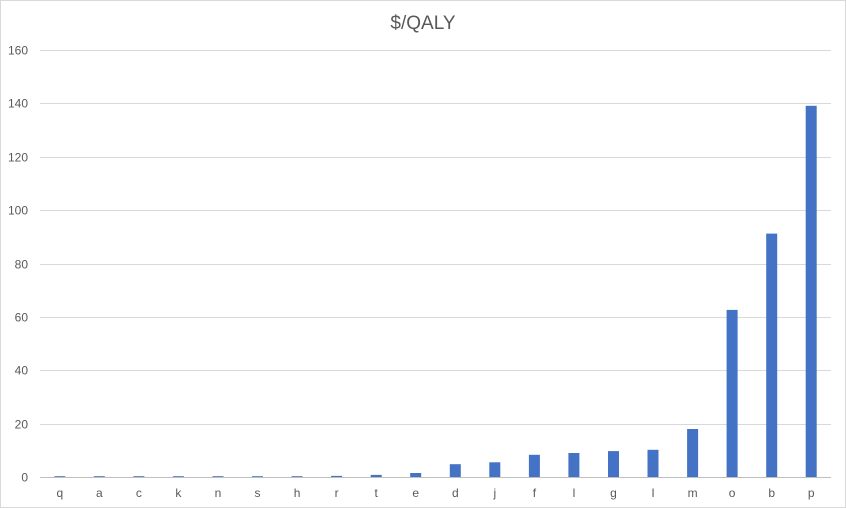  What do you see at coordinates (653, 463) in the screenshot?
I see `bar-I` at bounding box center [653, 463].